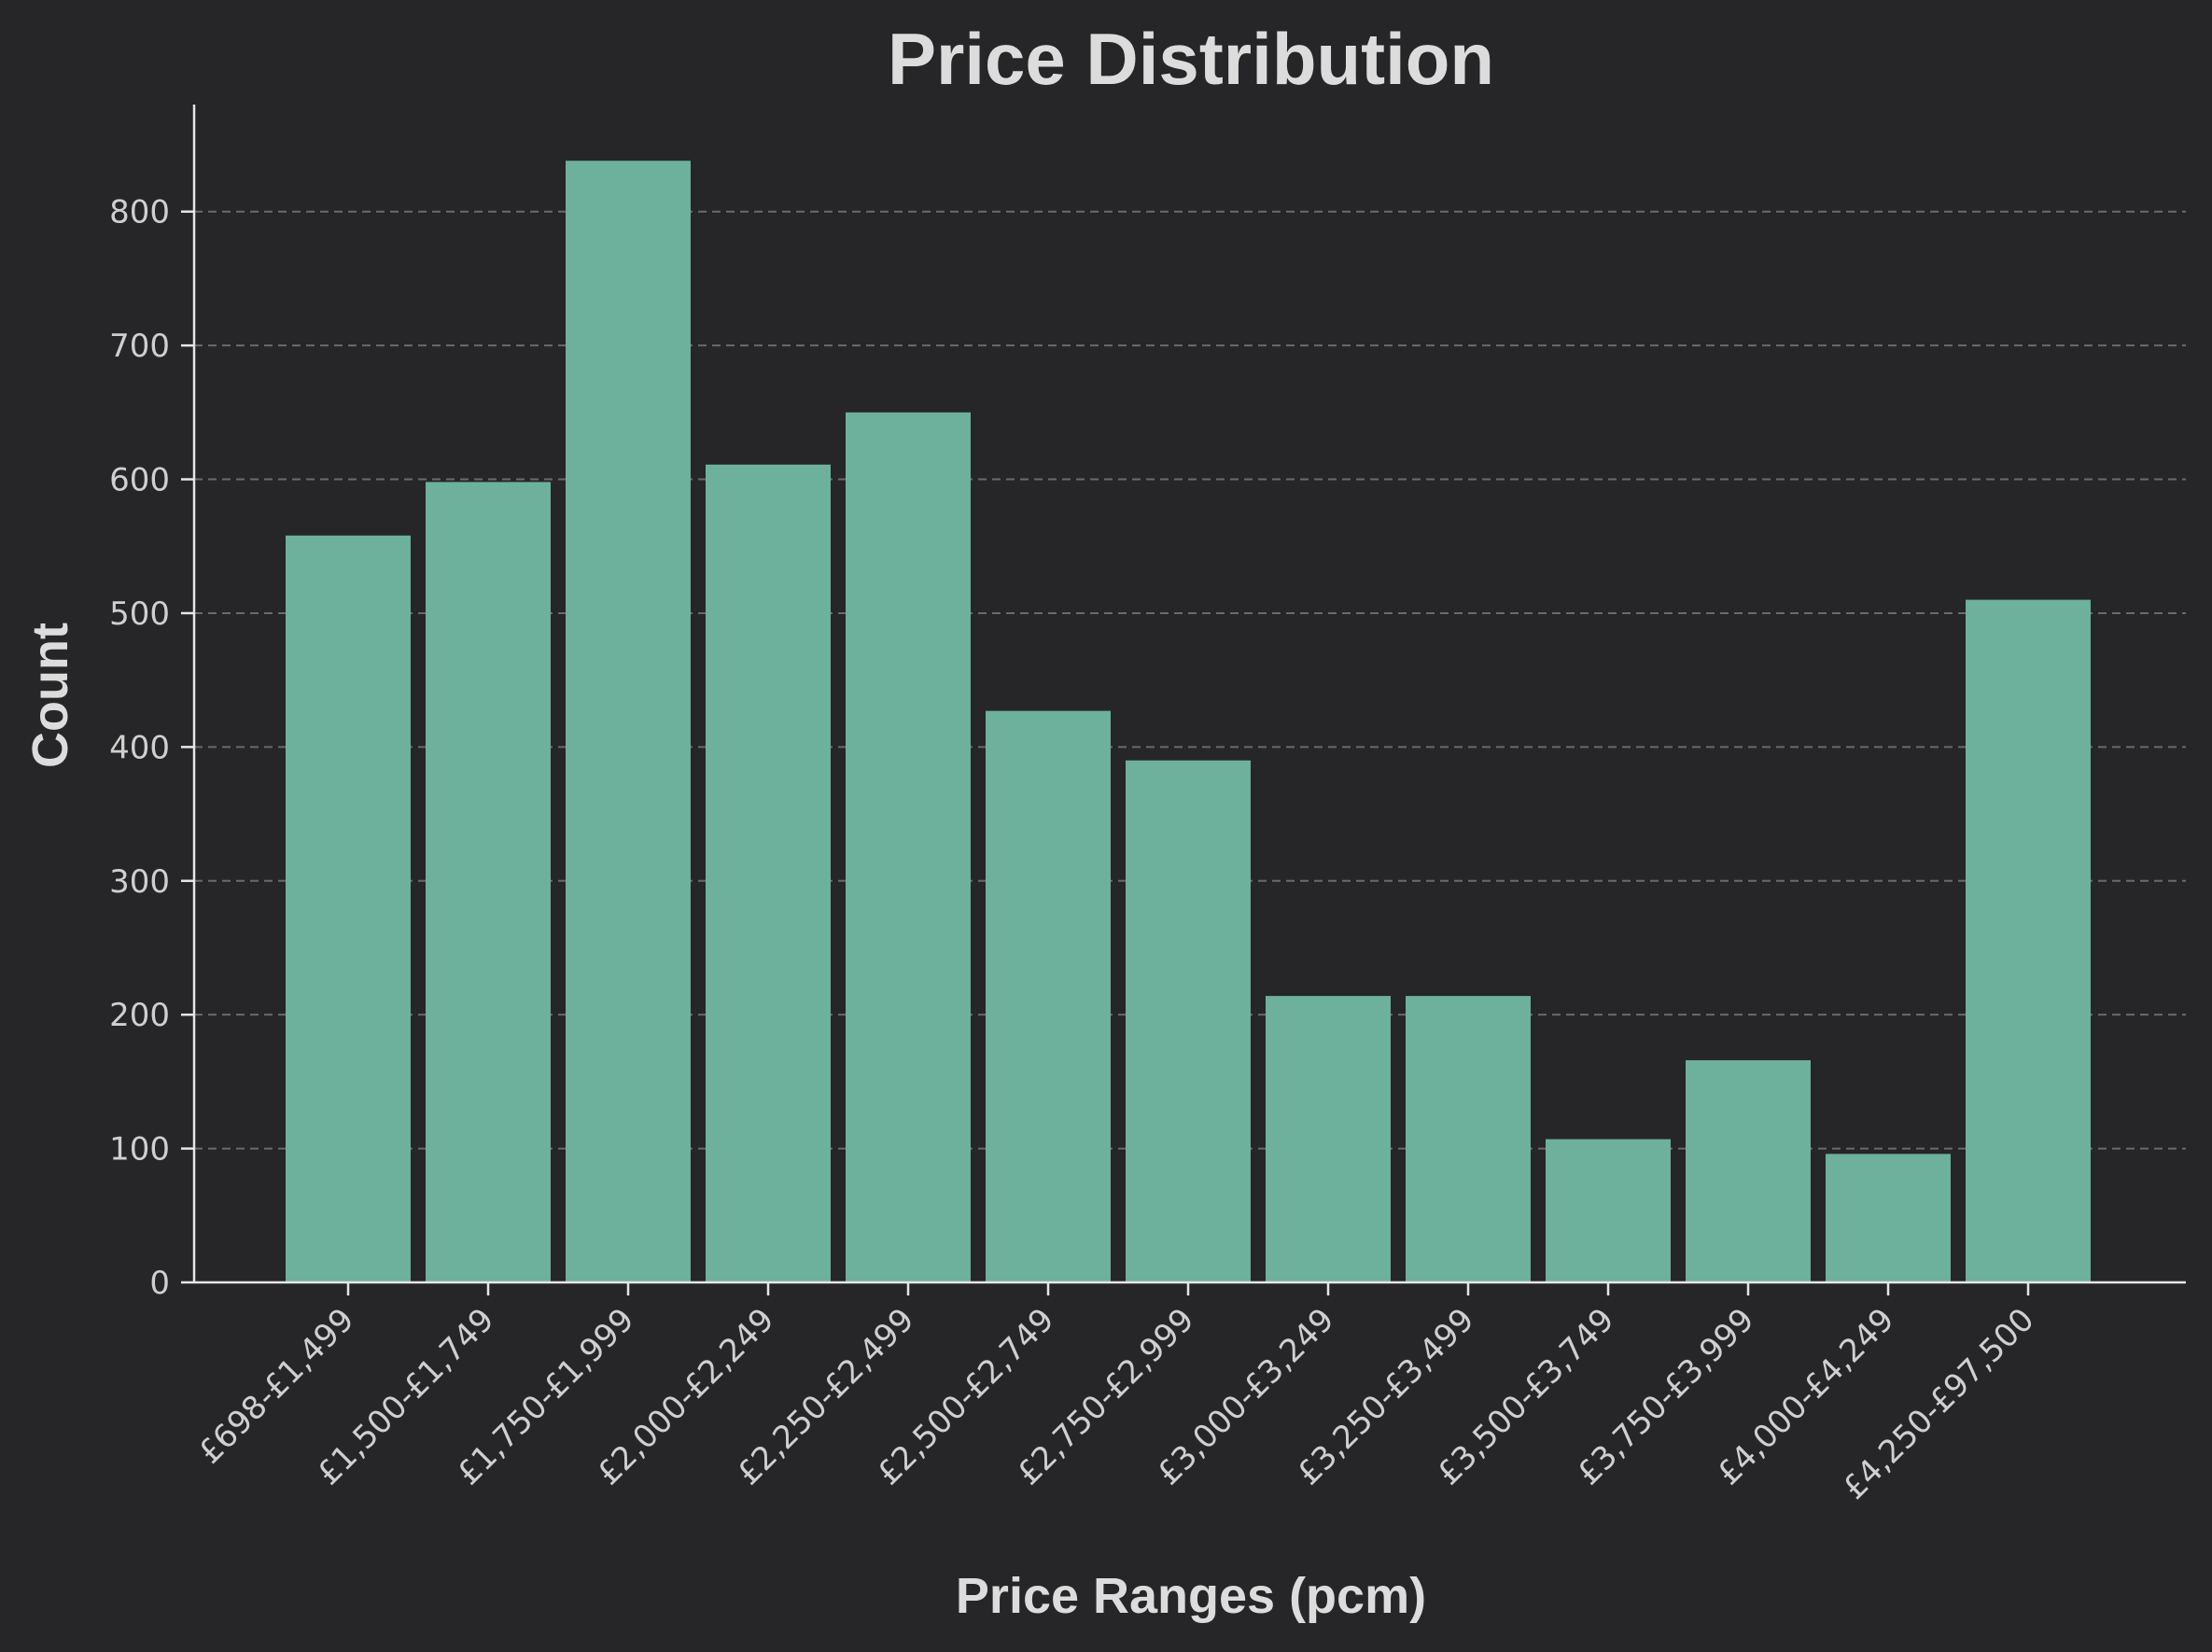  What do you see at coordinates (1191, 1596) in the screenshot?
I see `x-axis-label: Price Ranges (pcm)` at bounding box center [1191, 1596].